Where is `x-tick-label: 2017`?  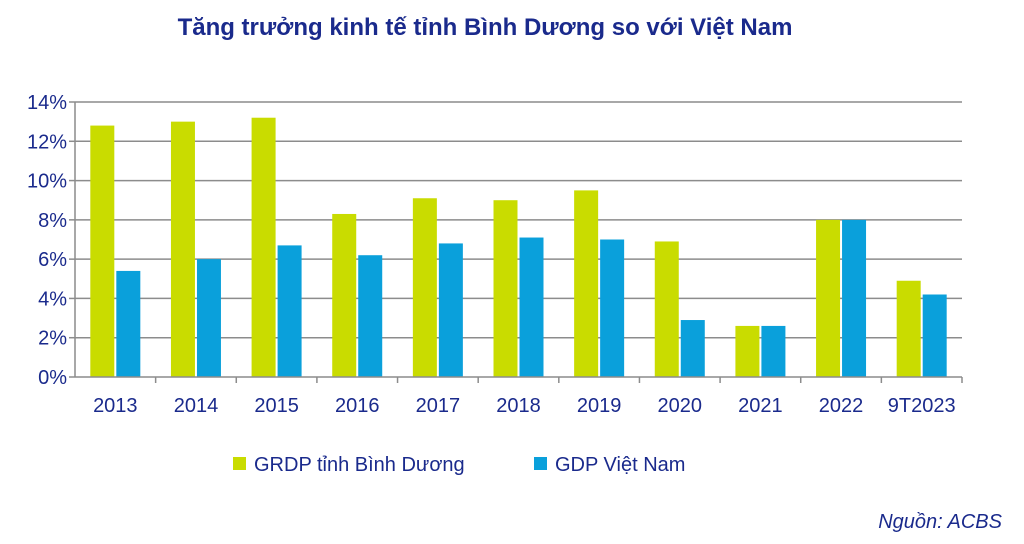 x-tick-label: 2017 is located at coordinates (438, 406).